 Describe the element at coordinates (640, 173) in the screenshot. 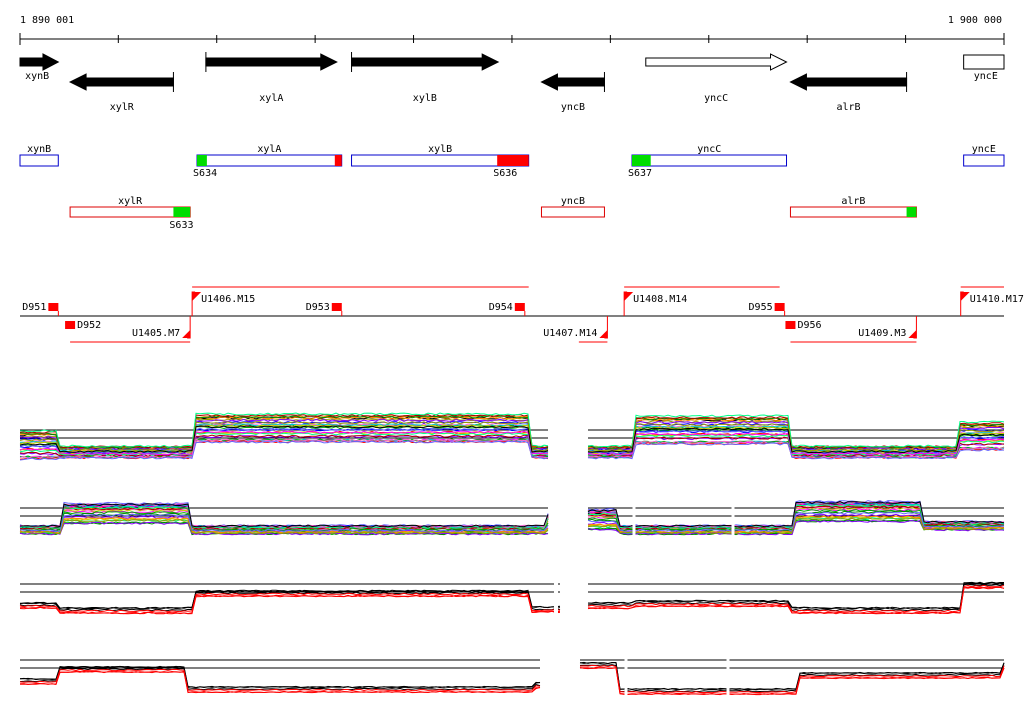

I see `signal-label: S637` at that location.